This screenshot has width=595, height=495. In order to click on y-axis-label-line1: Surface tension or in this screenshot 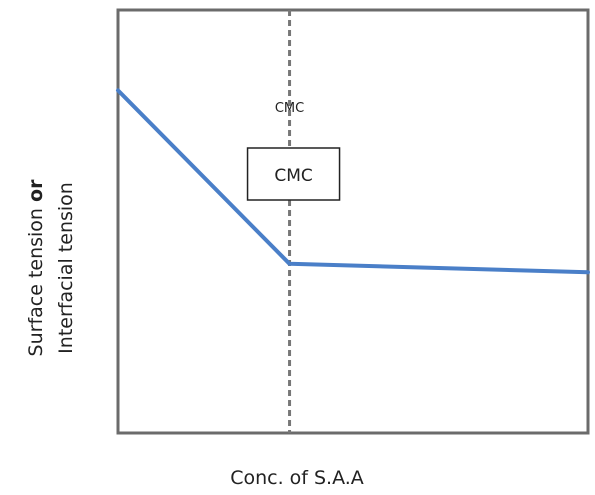, I will do `click(36, 268)`.